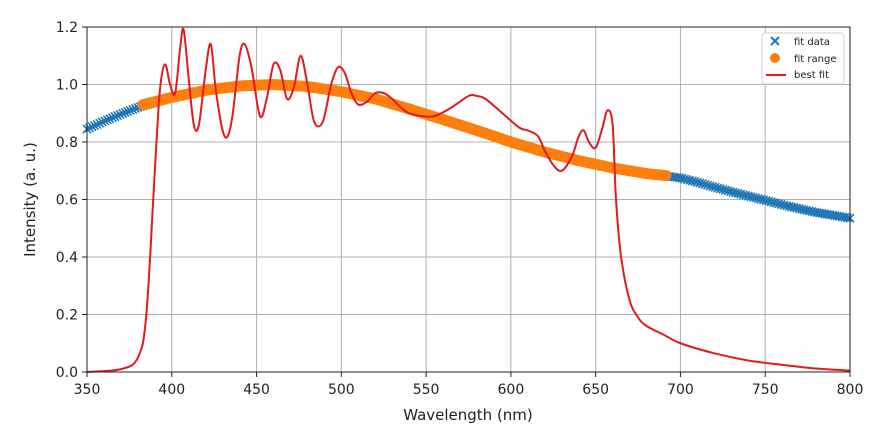  Describe the element at coordinates (765, 390) in the screenshot. I see `x-tick-label: 750` at that location.